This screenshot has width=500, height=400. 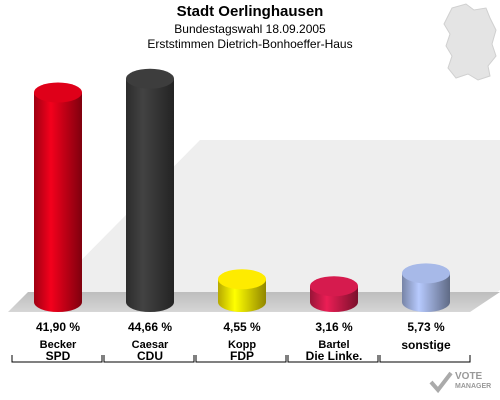 What do you see at coordinates (242, 345) in the screenshot?
I see `candidate-label: Kopp` at bounding box center [242, 345].